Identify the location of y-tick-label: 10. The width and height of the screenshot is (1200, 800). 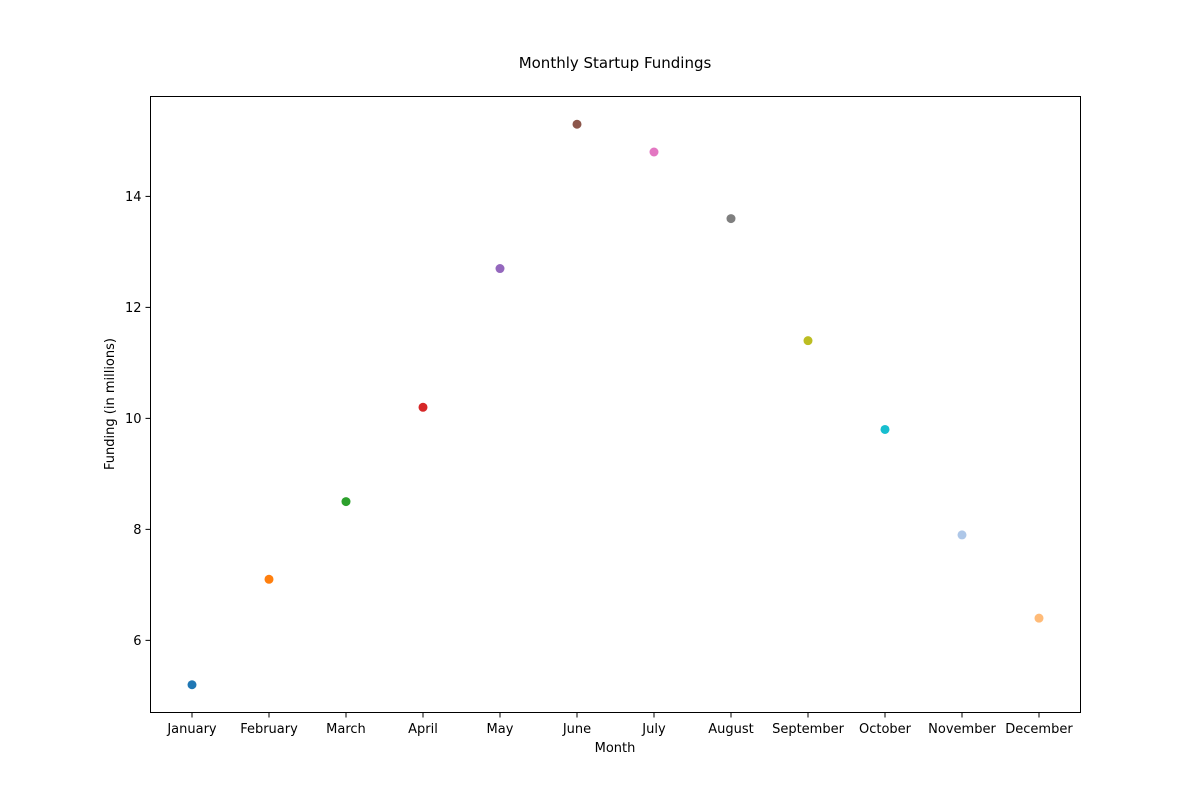
(133, 419).